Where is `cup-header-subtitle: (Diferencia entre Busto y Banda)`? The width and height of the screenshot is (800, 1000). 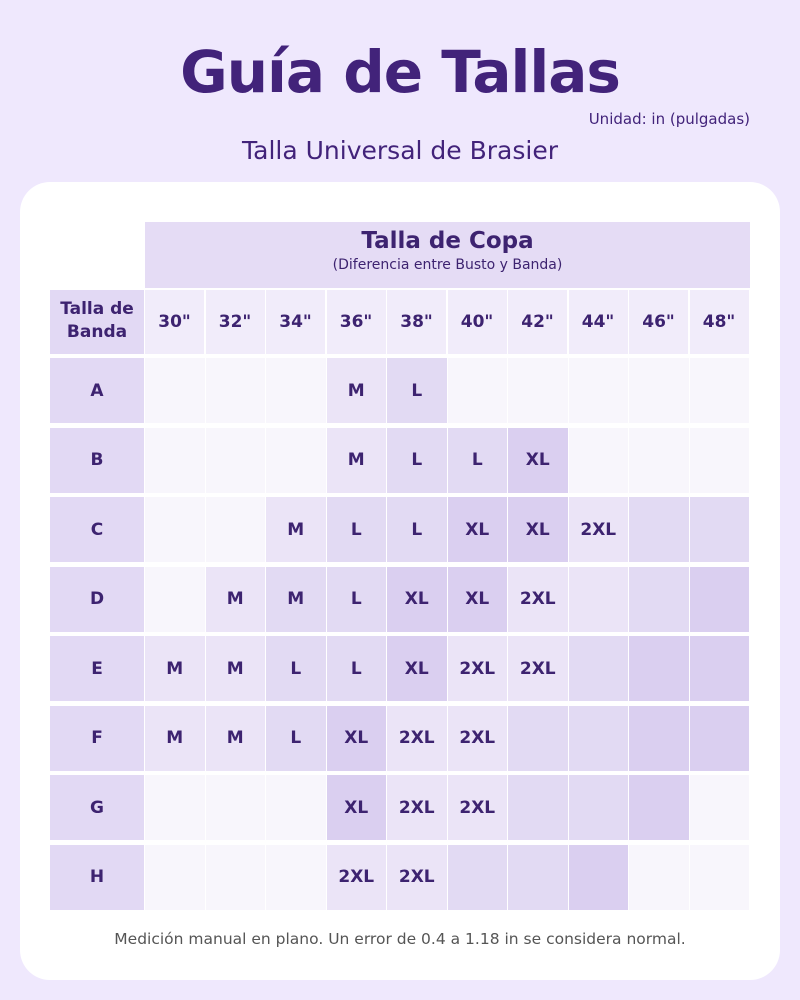 cup-header-subtitle: (Diferencia entre Busto y Banda) is located at coordinates (447, 265).